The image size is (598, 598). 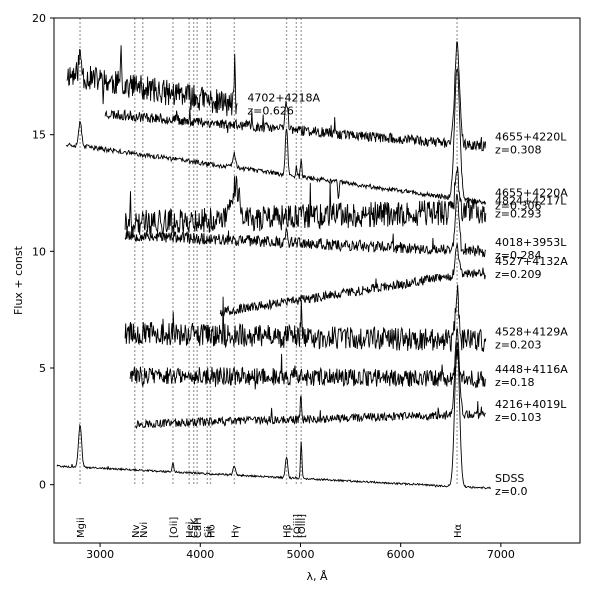 What do you see at coordinates (531, 136) in the screenshot?
I see `series-name-label: 4655+4220L` at bounding box center [531, 136].